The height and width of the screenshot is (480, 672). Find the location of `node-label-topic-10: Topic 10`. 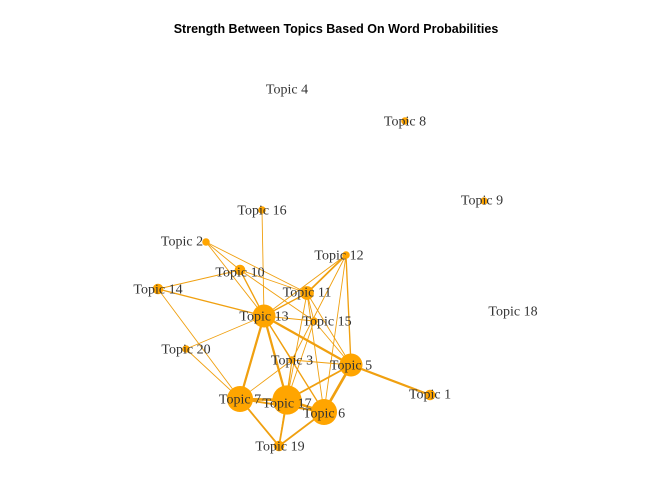

node-label-topic-10: Topic 10 is located at coordinates (239, 273).